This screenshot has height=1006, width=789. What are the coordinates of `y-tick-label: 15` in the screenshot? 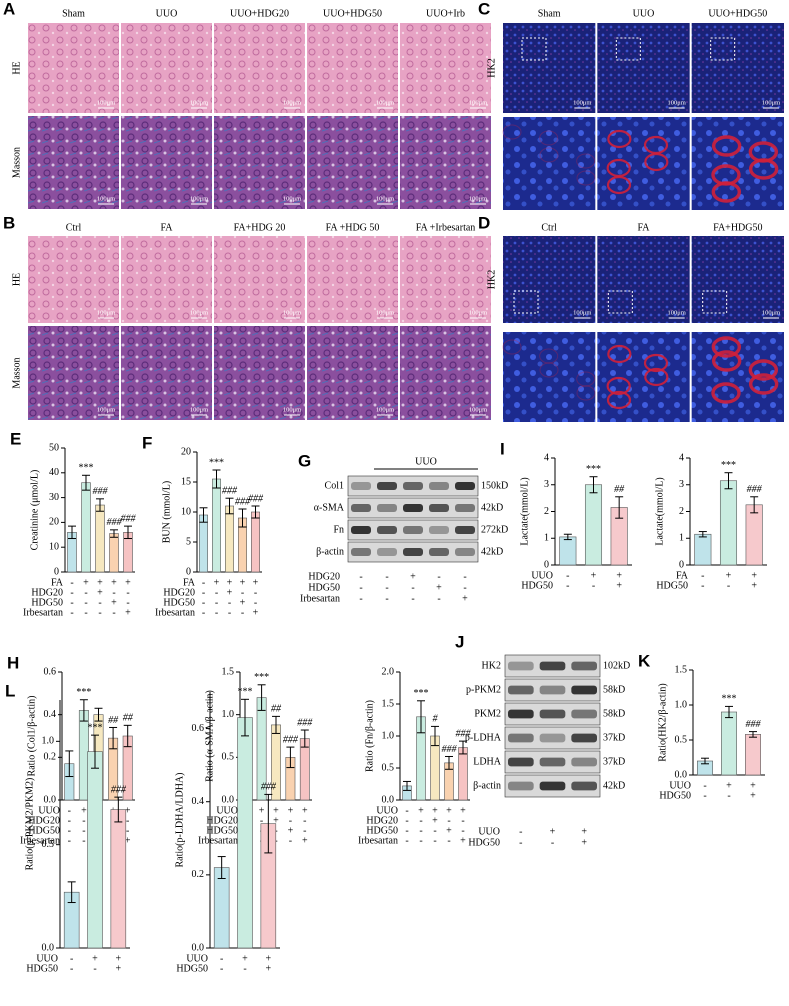 It's located at (186, 481).